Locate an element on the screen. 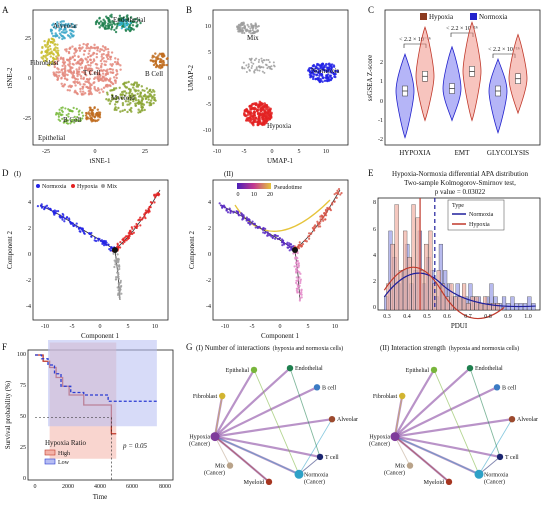 This screenshot has height=507, width=550. e-xtick-6: 0.9 is located at coordinates (508, 317).